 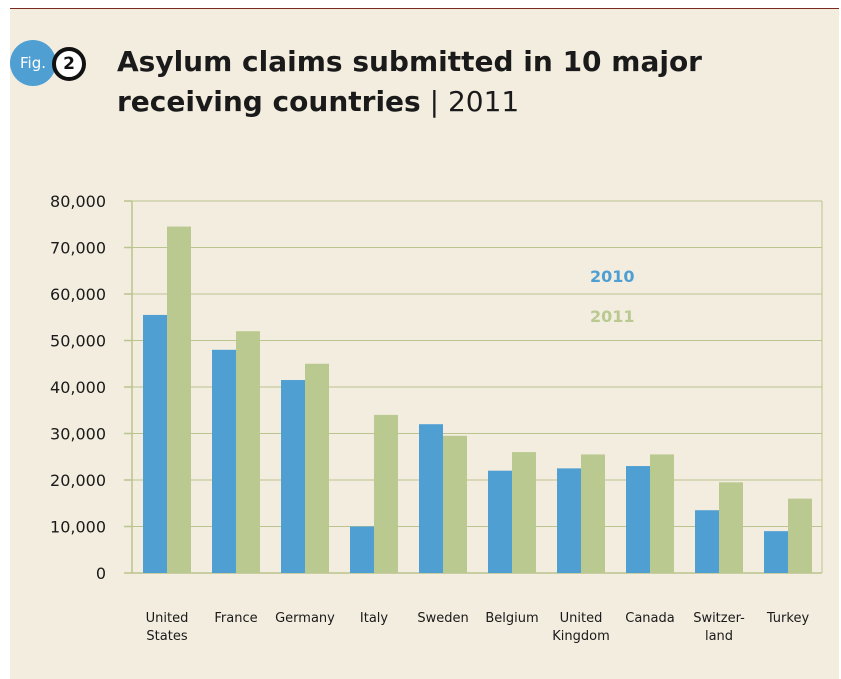 What do you see at coordinates (788, 618) in the screenshot?
I see `x-tick-label: Turkey` at bounding box center [788, 618].